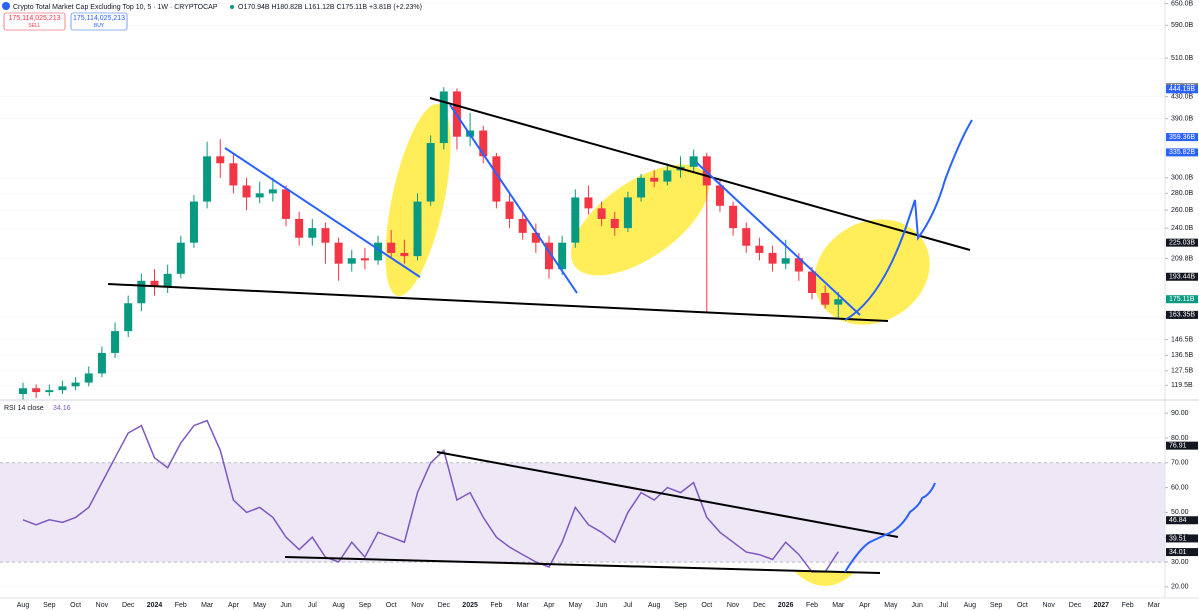  Describe the element at coordinates (232, 7) in the screenshot. I see `status-dot` at that location.